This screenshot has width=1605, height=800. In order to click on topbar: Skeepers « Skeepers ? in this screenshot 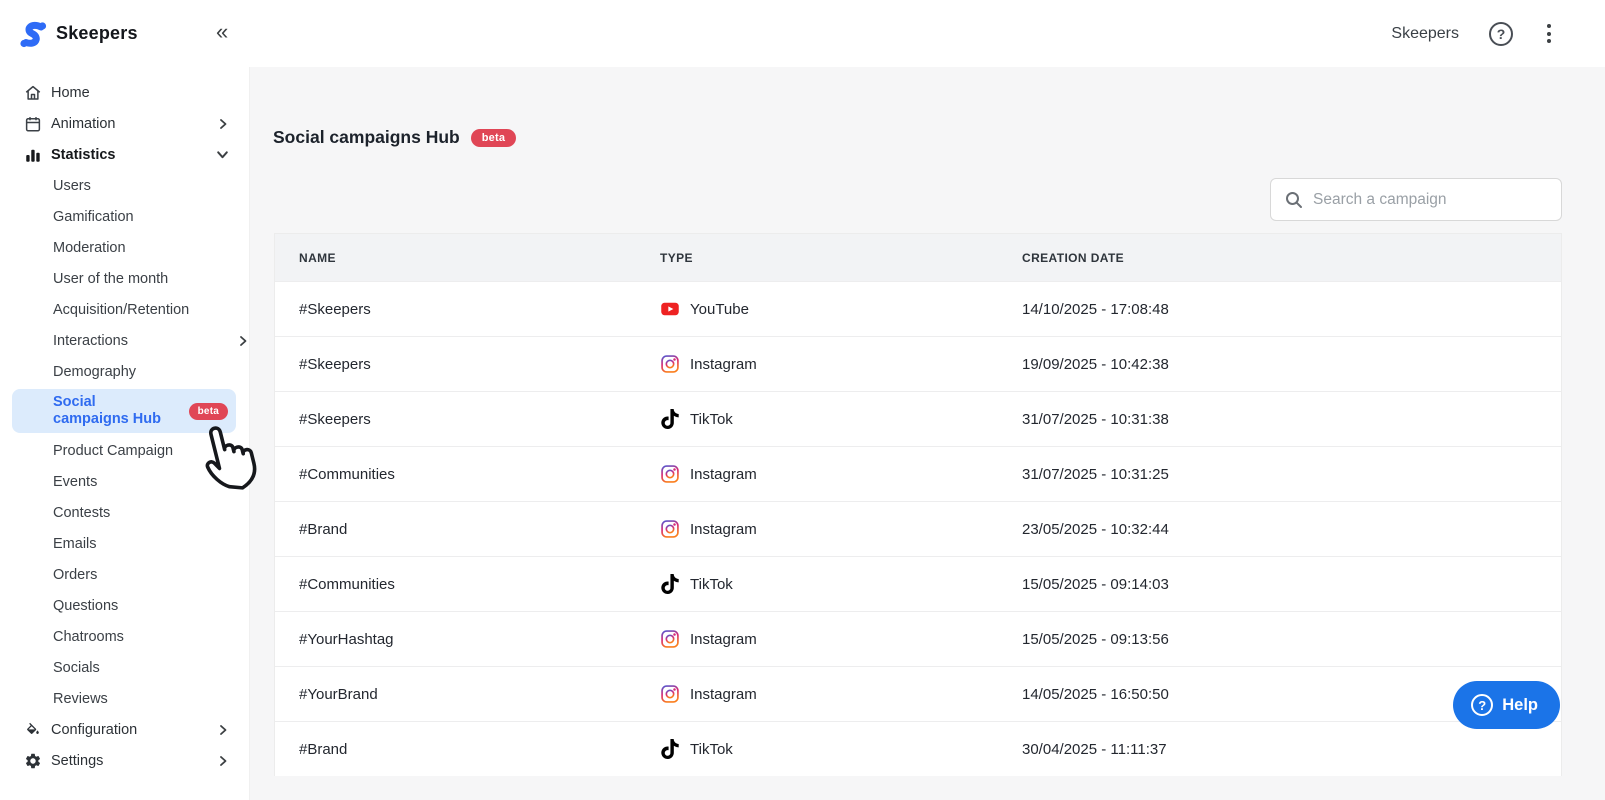, I will do `click(802, 33)`.